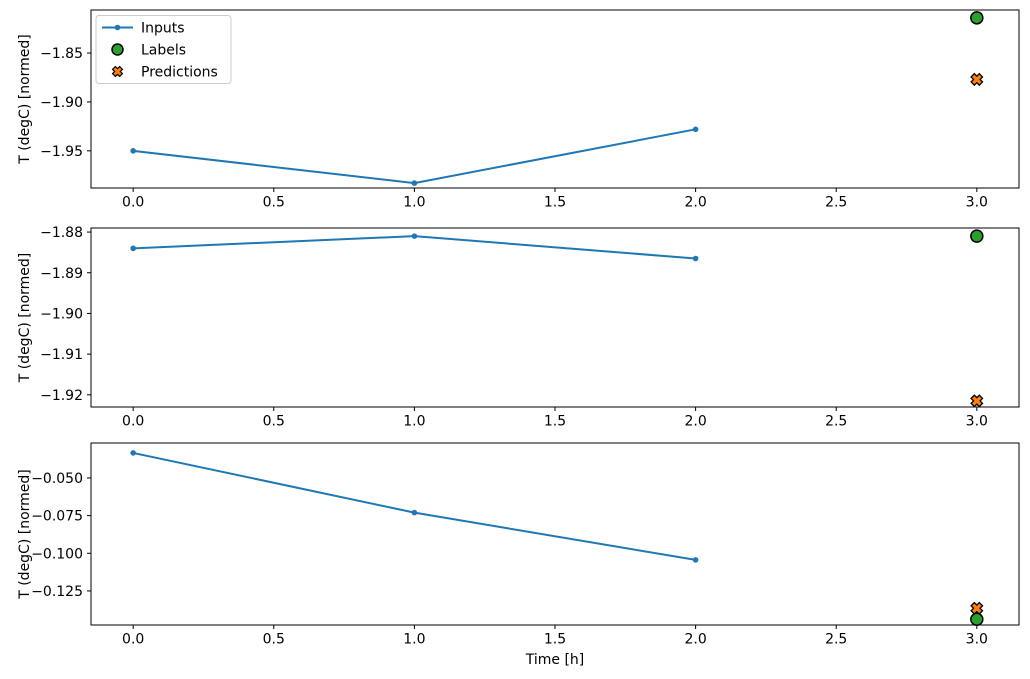 The image size is (1030, 679). I want to click on y-tick-label: −0.125, so click(57, 592).